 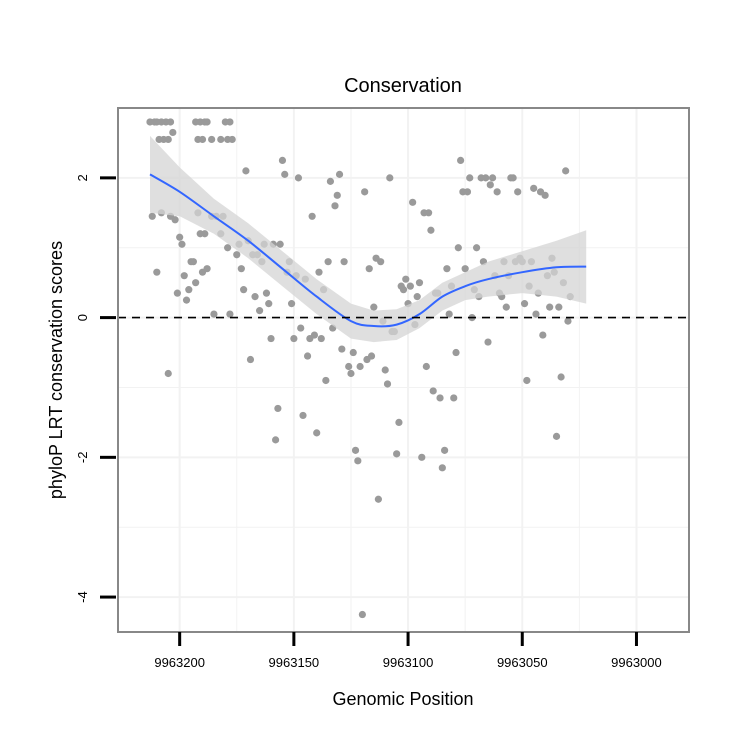 I want to click on chart-title: Conservation, so click(x=403, y=86).